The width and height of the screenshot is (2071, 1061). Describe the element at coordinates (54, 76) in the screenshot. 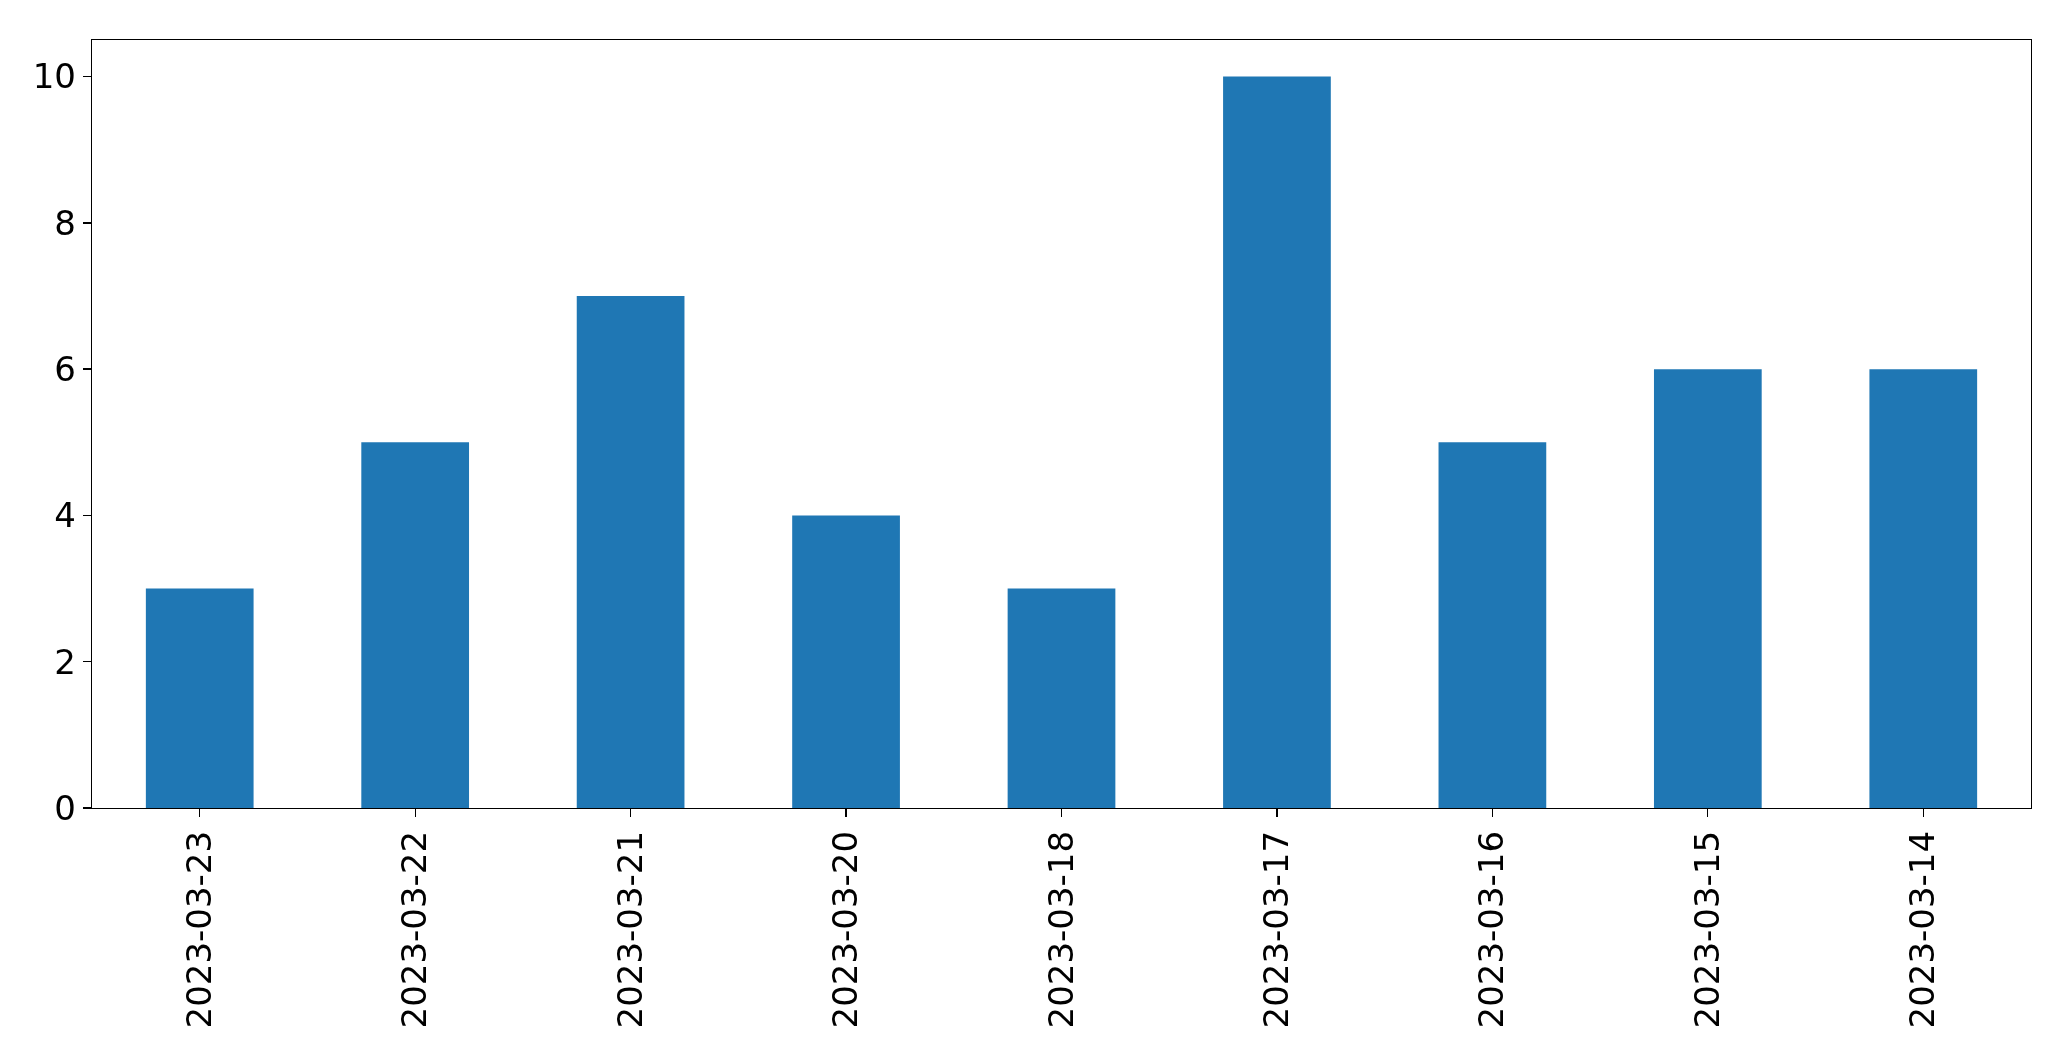

I see `y-tick-label: 10` at that location.